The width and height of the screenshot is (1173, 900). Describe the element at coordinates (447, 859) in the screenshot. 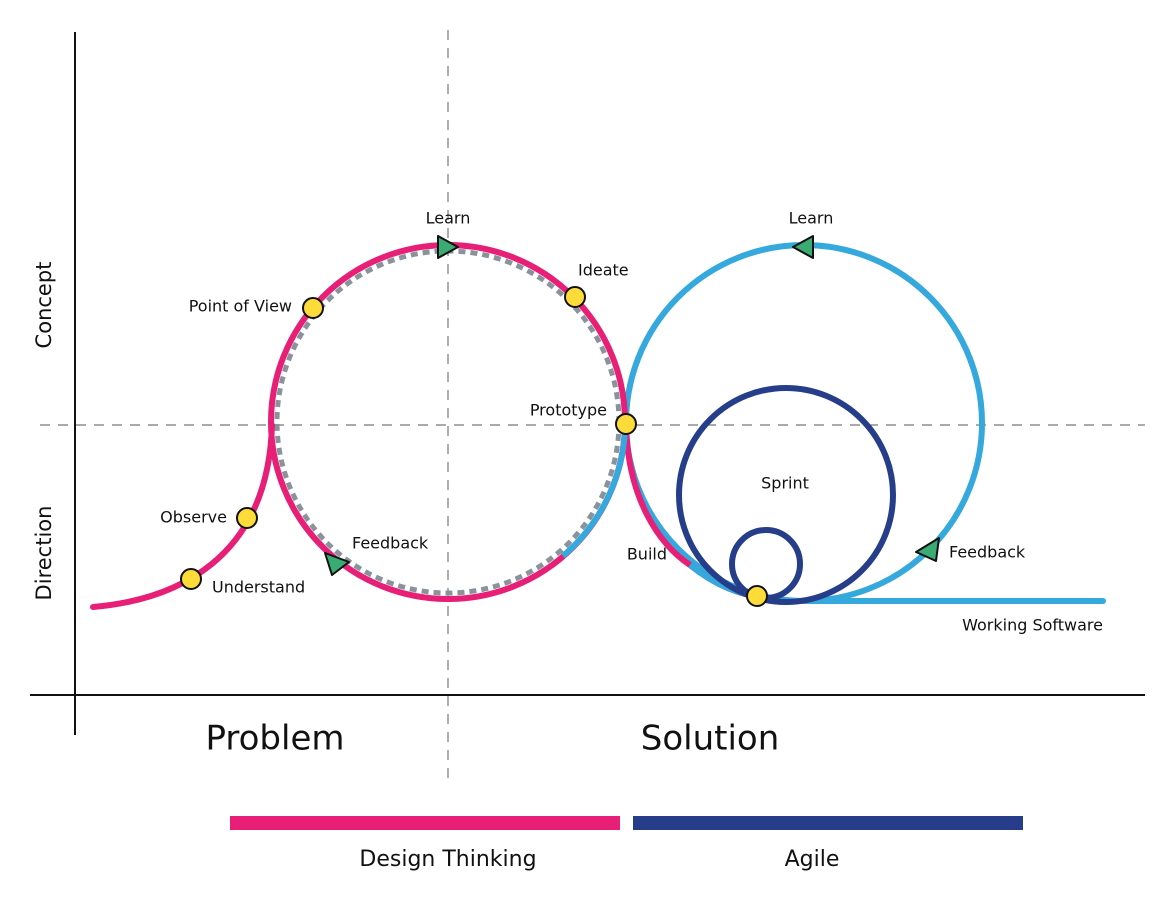

I see `legend-label: Design Thinking` at that location.